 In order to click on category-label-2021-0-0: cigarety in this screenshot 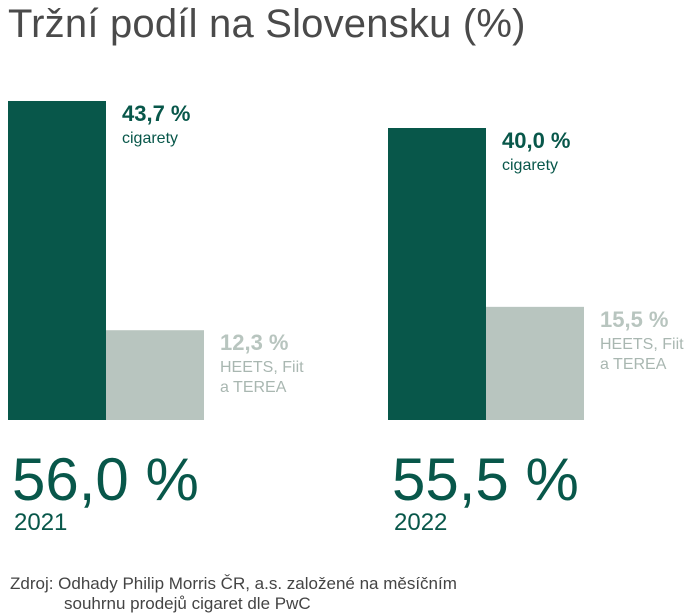, I will do `click(150, 138)`.